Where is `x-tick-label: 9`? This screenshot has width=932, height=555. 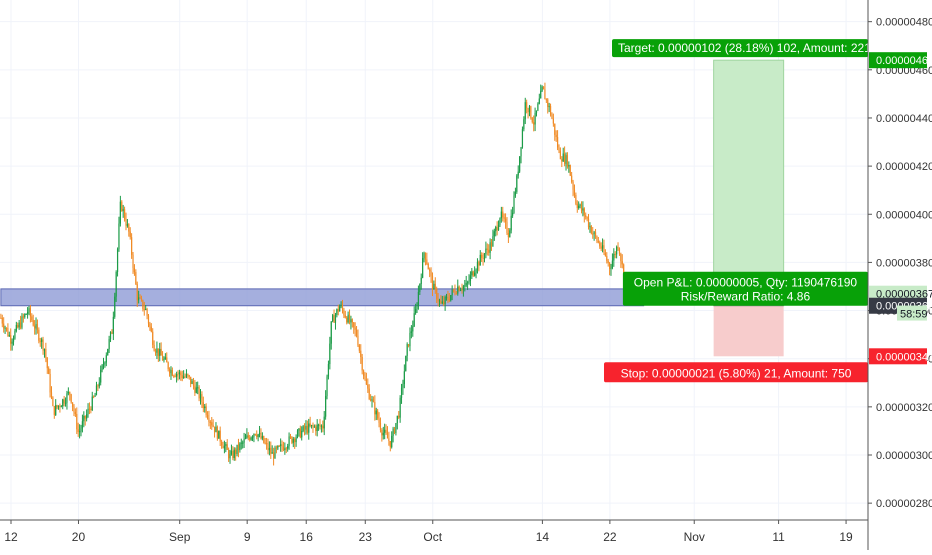 x-tick-label: 9 is located at coordinates (247, 537).